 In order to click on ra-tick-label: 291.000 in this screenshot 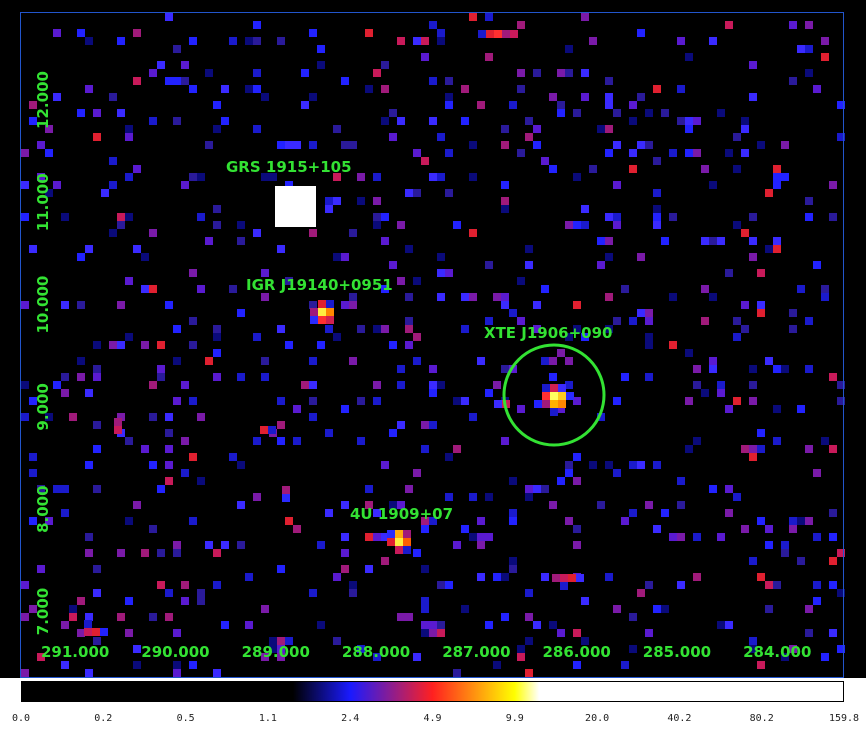, I will do `click(75, 652)`.